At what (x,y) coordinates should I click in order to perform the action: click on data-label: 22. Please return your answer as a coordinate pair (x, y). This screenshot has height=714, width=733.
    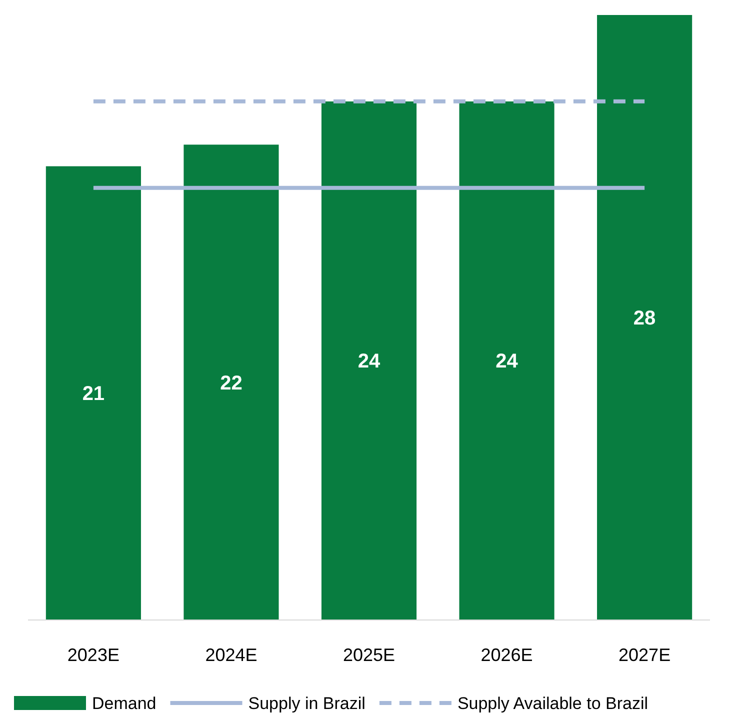
    Looking at the image, I should click on (231, 383).